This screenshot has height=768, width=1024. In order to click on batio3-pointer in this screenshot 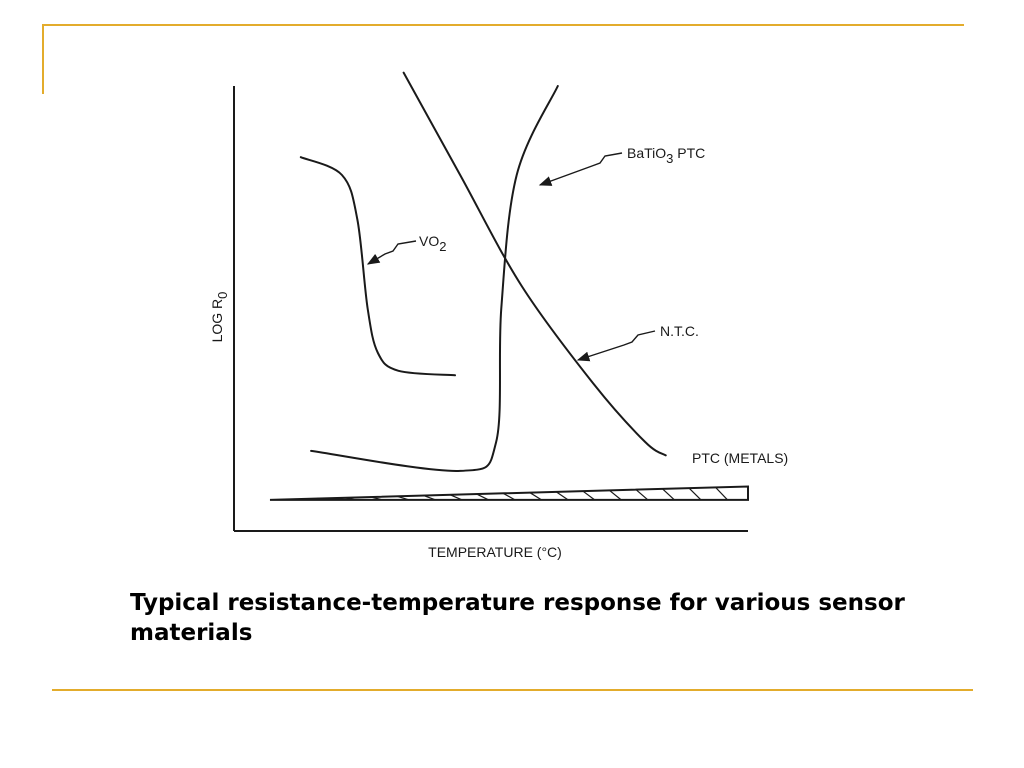, I will do `click(580, 169)`.